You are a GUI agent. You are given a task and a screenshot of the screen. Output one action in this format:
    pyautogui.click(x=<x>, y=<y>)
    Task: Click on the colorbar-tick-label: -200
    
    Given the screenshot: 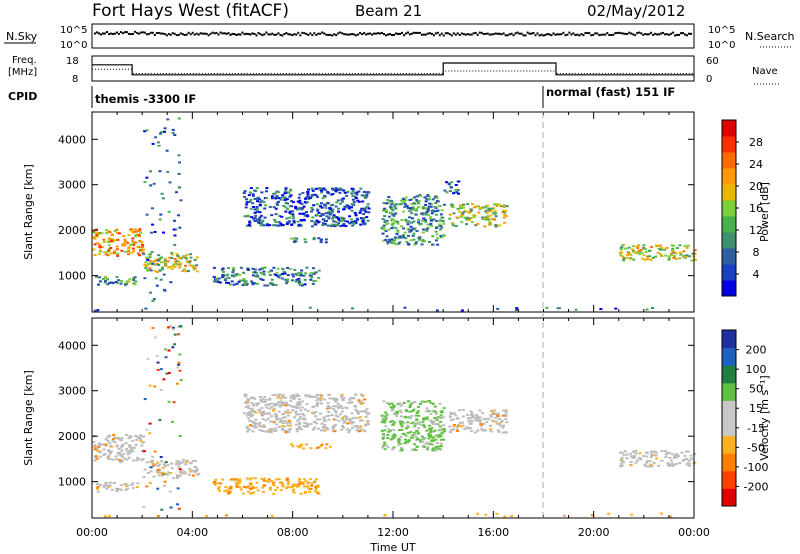 What is the action you would take?
    pyautogui.click(x=756, y=486)
    